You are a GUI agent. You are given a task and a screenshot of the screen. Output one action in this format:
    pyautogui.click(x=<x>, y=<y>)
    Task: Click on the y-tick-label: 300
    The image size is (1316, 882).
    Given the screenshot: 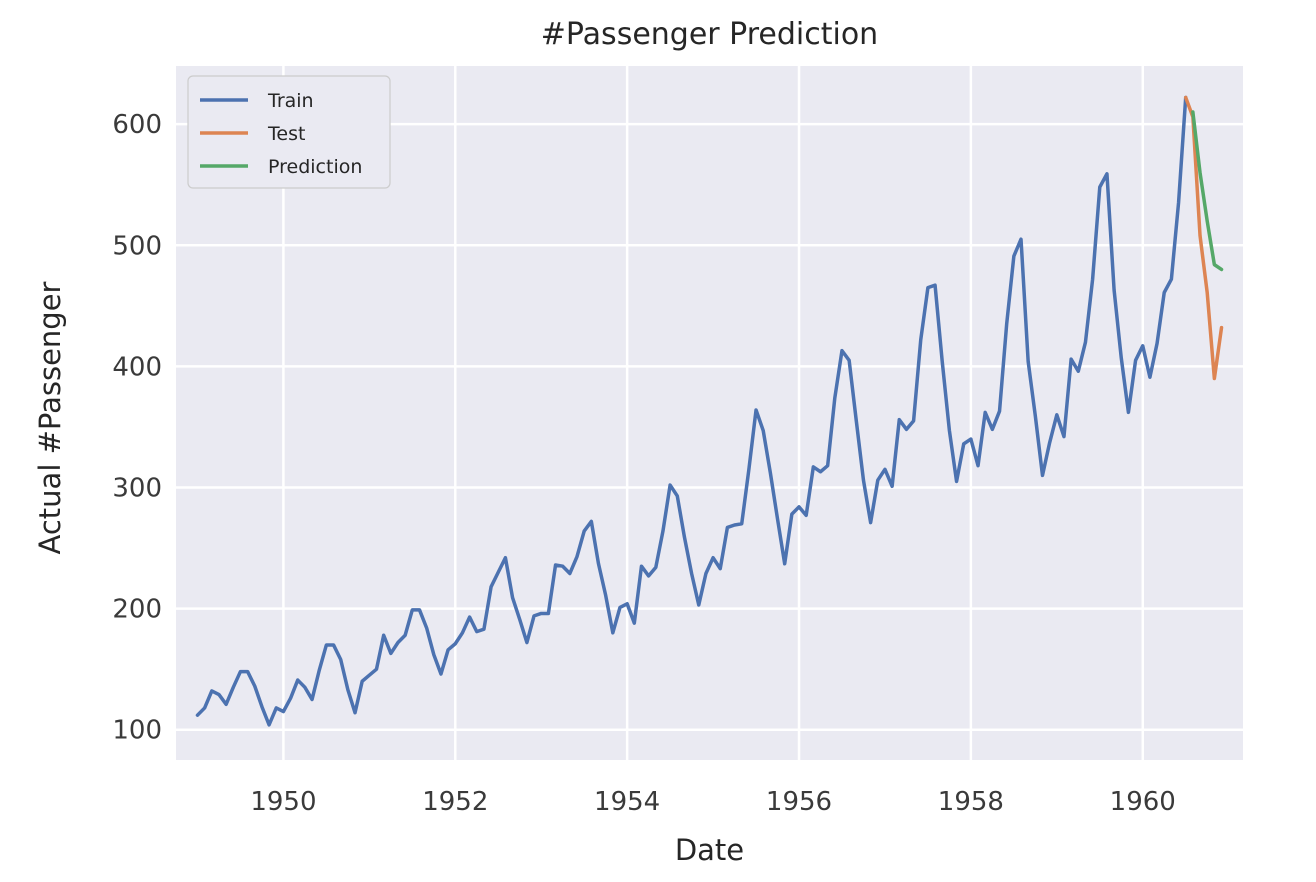 What is the action you would take?
    pyautogui.click(x=137, y=488)
    